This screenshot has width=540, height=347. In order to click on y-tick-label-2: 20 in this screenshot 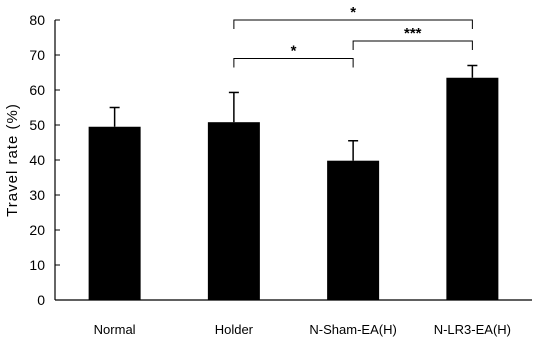, I will do `click(37, 230)`.